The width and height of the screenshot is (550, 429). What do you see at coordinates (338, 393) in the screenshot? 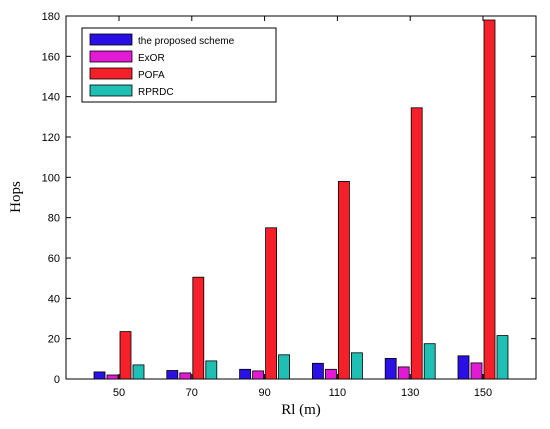
I see `x-tick-label: 110` at bounding box center [338, 393].